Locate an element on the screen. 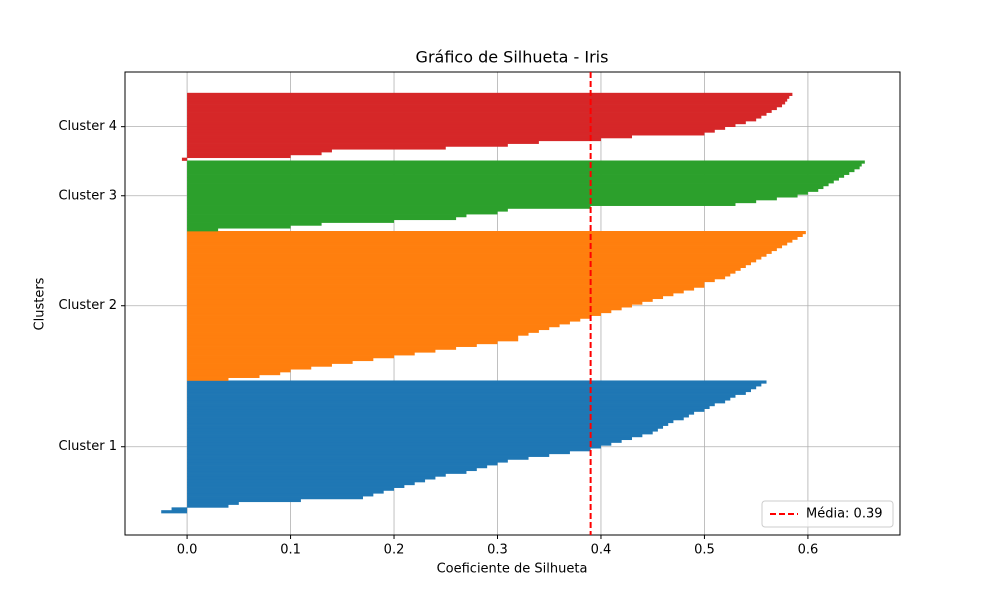 The width and height of the screenshot is (1000, 600). legend-label: Média: 0.39 is located at coordinates (844, 514).